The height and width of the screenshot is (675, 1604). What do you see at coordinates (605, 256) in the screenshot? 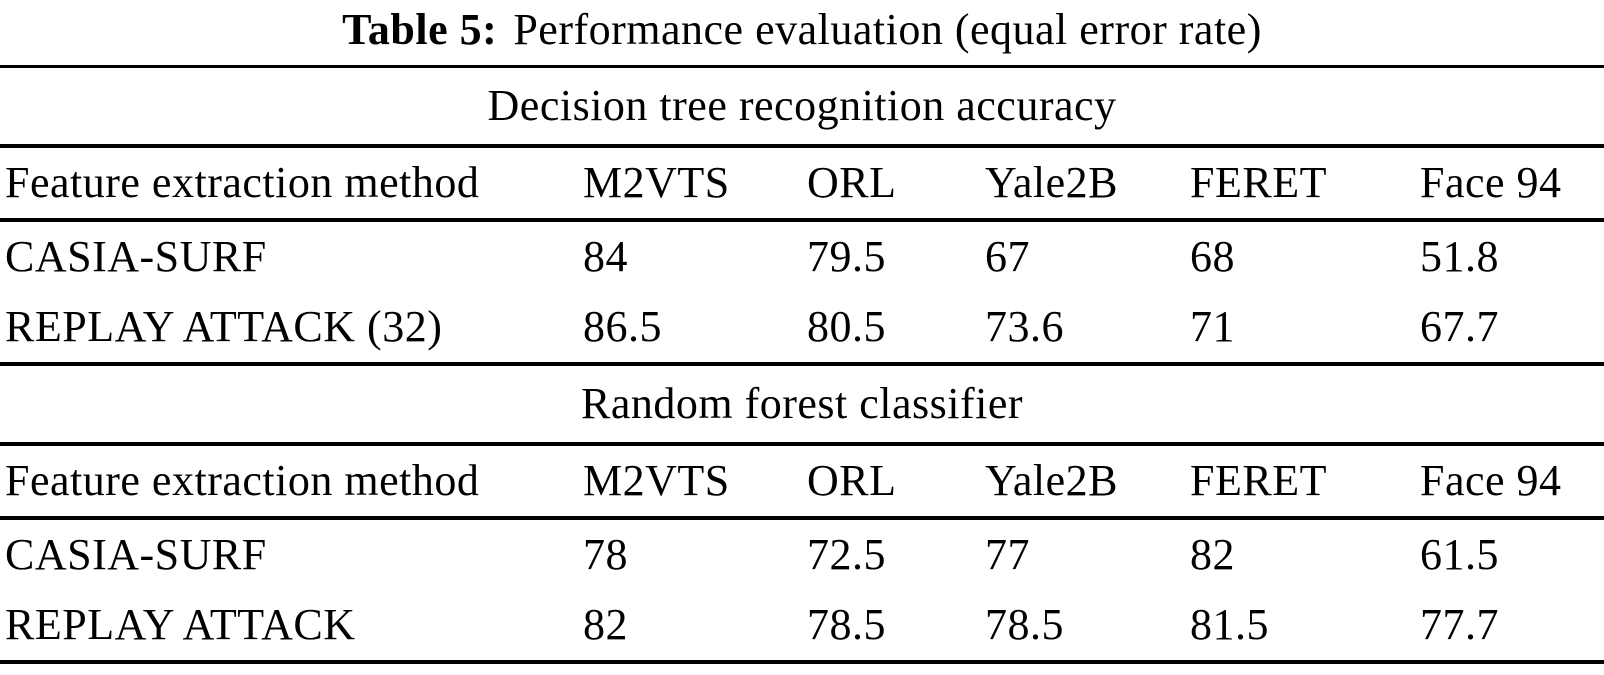
I see `value-cell: 84` at bounding box center [605, 256].